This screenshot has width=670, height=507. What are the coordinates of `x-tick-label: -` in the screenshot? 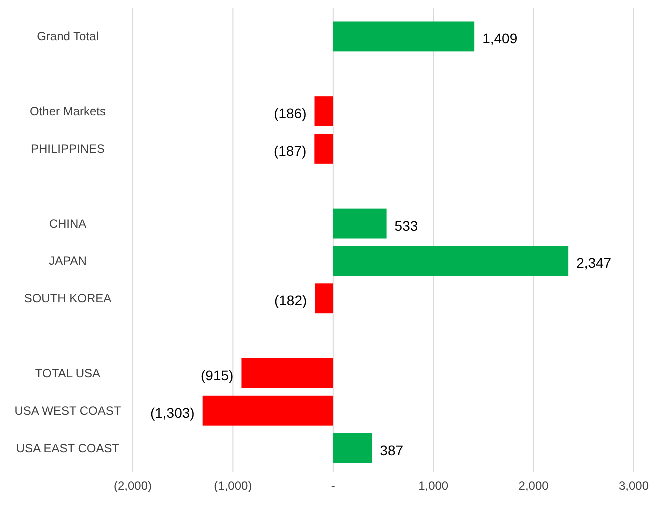 It's located at (333, 486).